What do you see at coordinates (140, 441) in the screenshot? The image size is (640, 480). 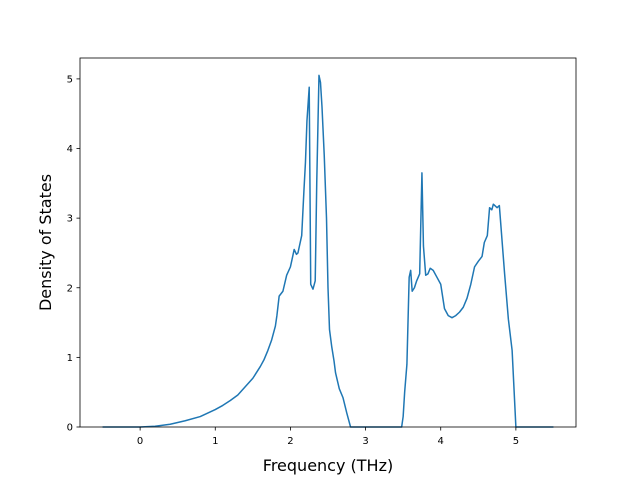 I see `x-tick-label: 0` at bounding box center [140, 441].